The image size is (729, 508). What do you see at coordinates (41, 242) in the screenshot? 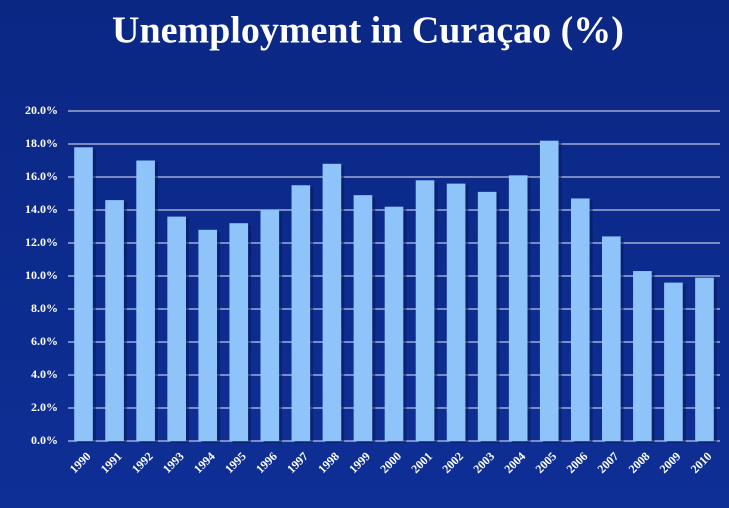
I see `y-tick-label: 12.0%` at bounding box center [41, 242].